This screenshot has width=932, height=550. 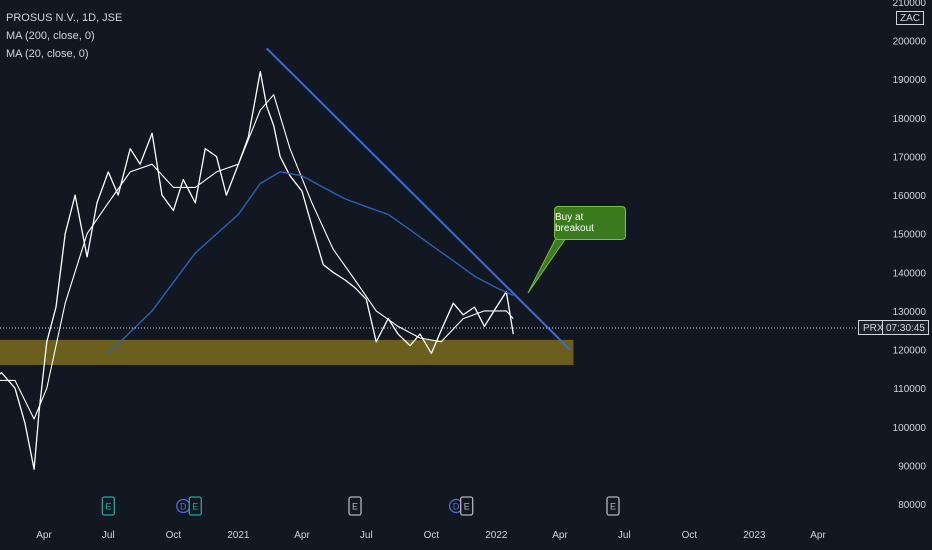 I want to click on buy-at-breakout-callout: Buy at breakout, so click(x=590, y=223).